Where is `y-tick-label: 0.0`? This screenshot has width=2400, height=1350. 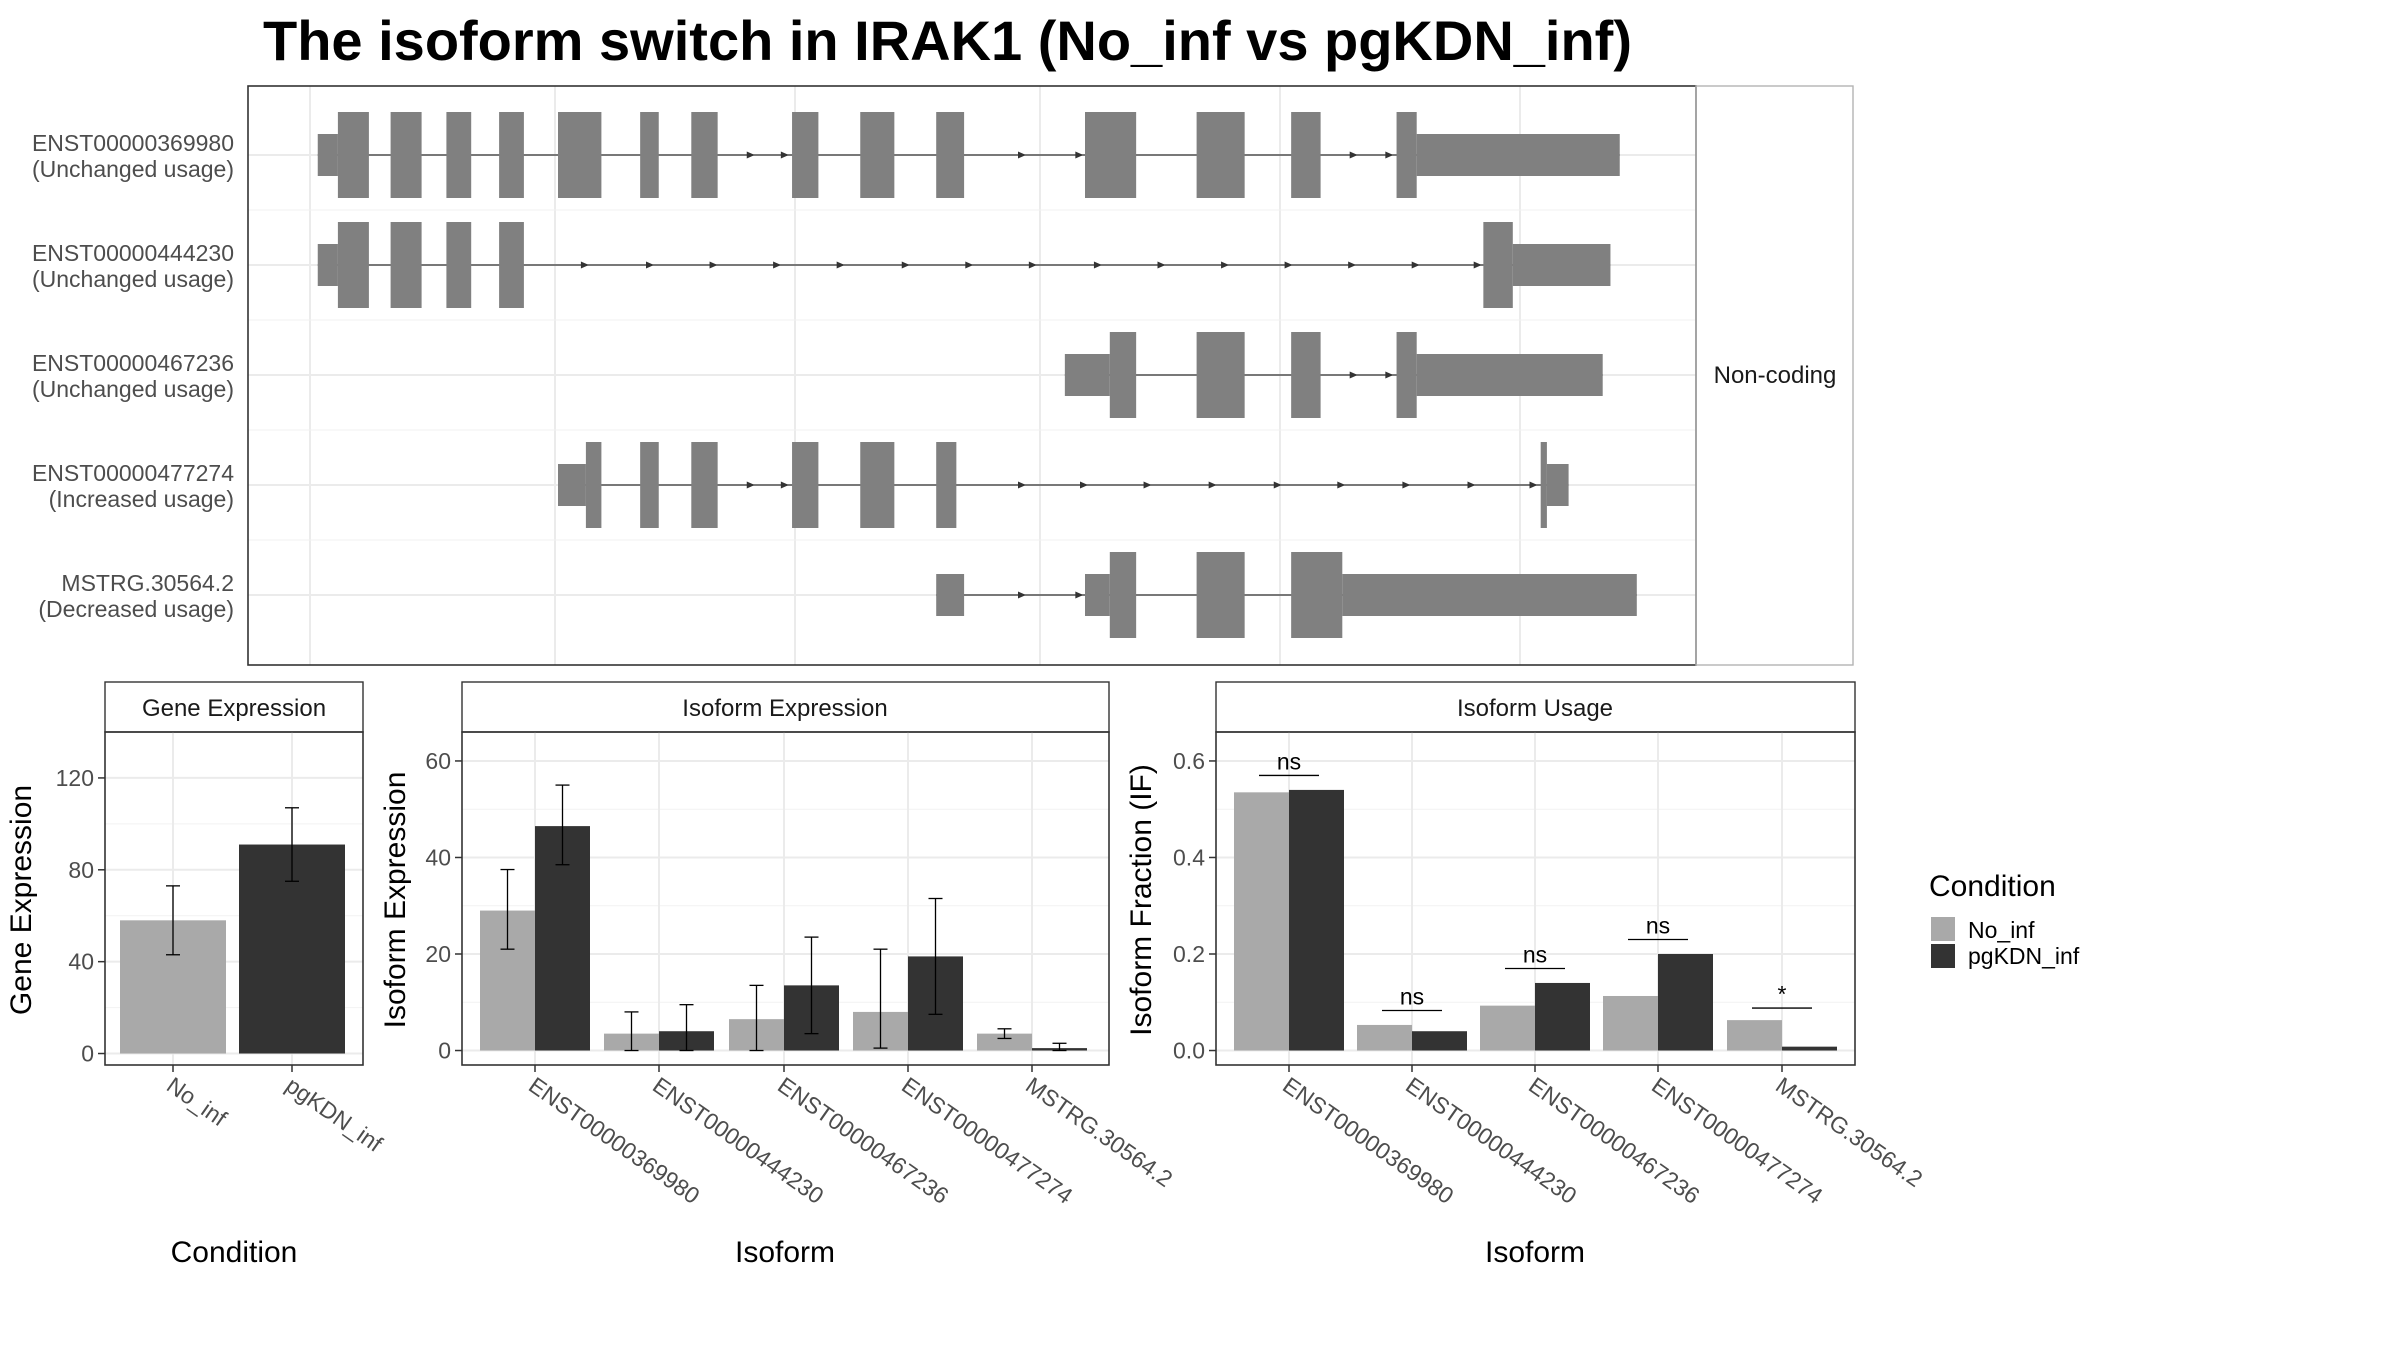 y-tick-label: 0.0 is located at coordinates (1189, 1051).